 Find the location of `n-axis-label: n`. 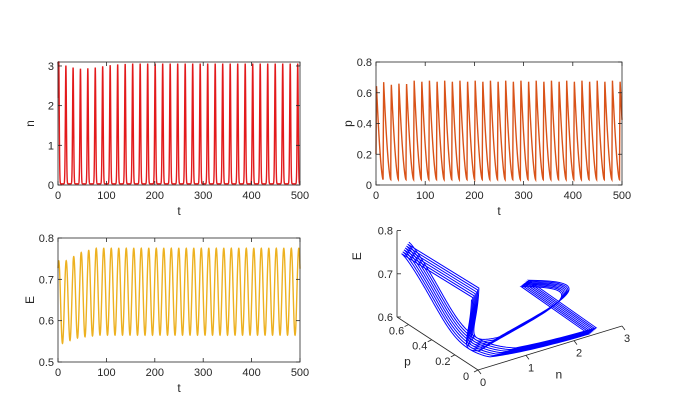

n-axis-label: n is located at coordinates (558, 375).